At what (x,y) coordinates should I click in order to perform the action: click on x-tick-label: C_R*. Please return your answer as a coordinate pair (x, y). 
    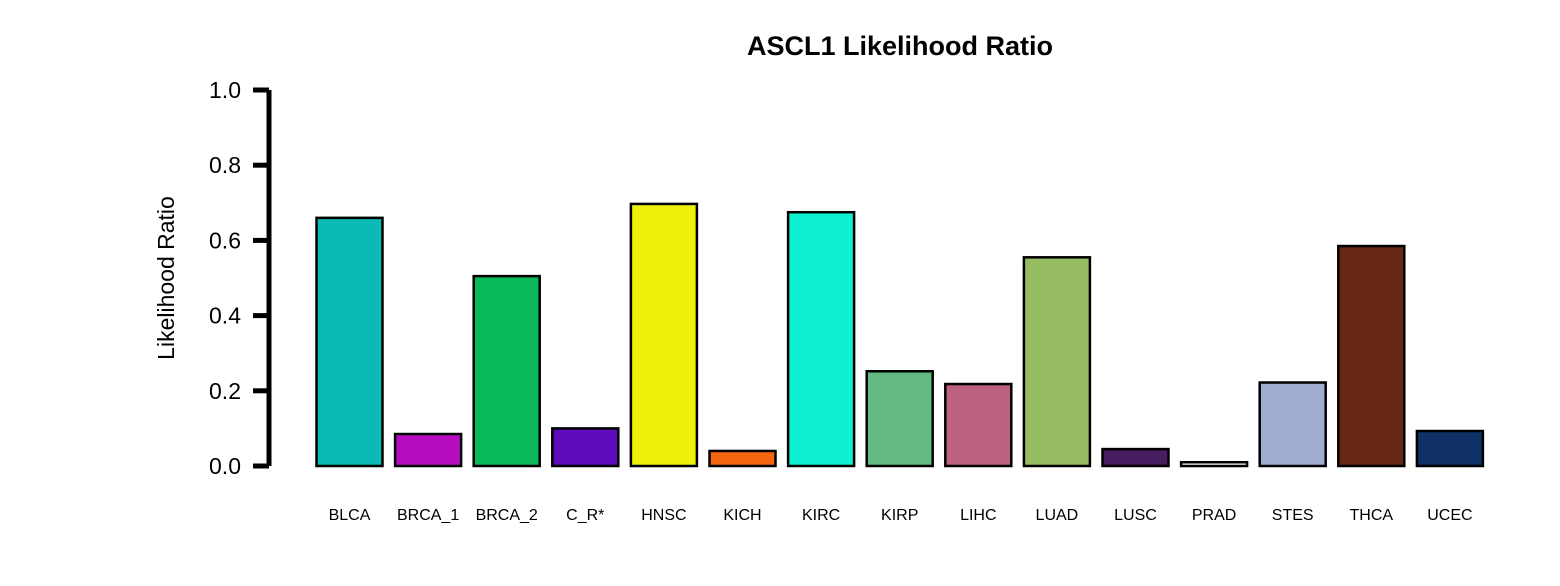
    Looking at the image, I should click on (585, 515).